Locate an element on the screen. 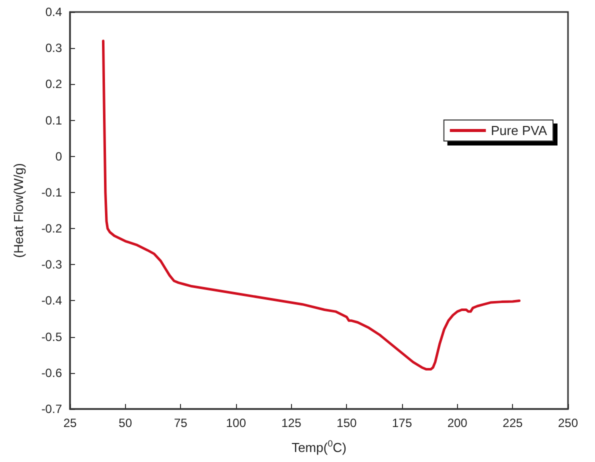 The width and height of the screenshot is (595, 462). y-tick-label: -0.2 is located at coordinates (51, 229).